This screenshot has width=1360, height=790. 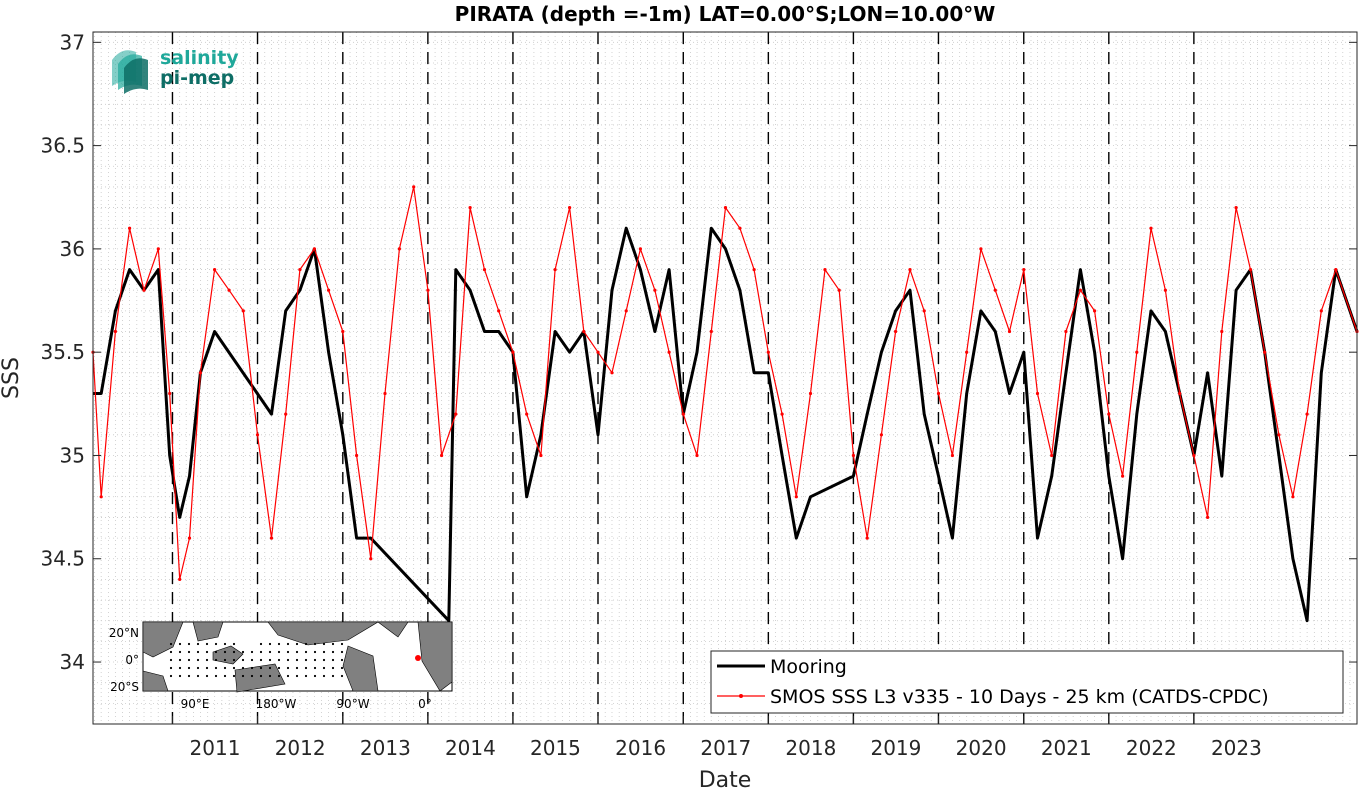 I want to click on x-tick-label: 2012, so click(x=300, y=748).